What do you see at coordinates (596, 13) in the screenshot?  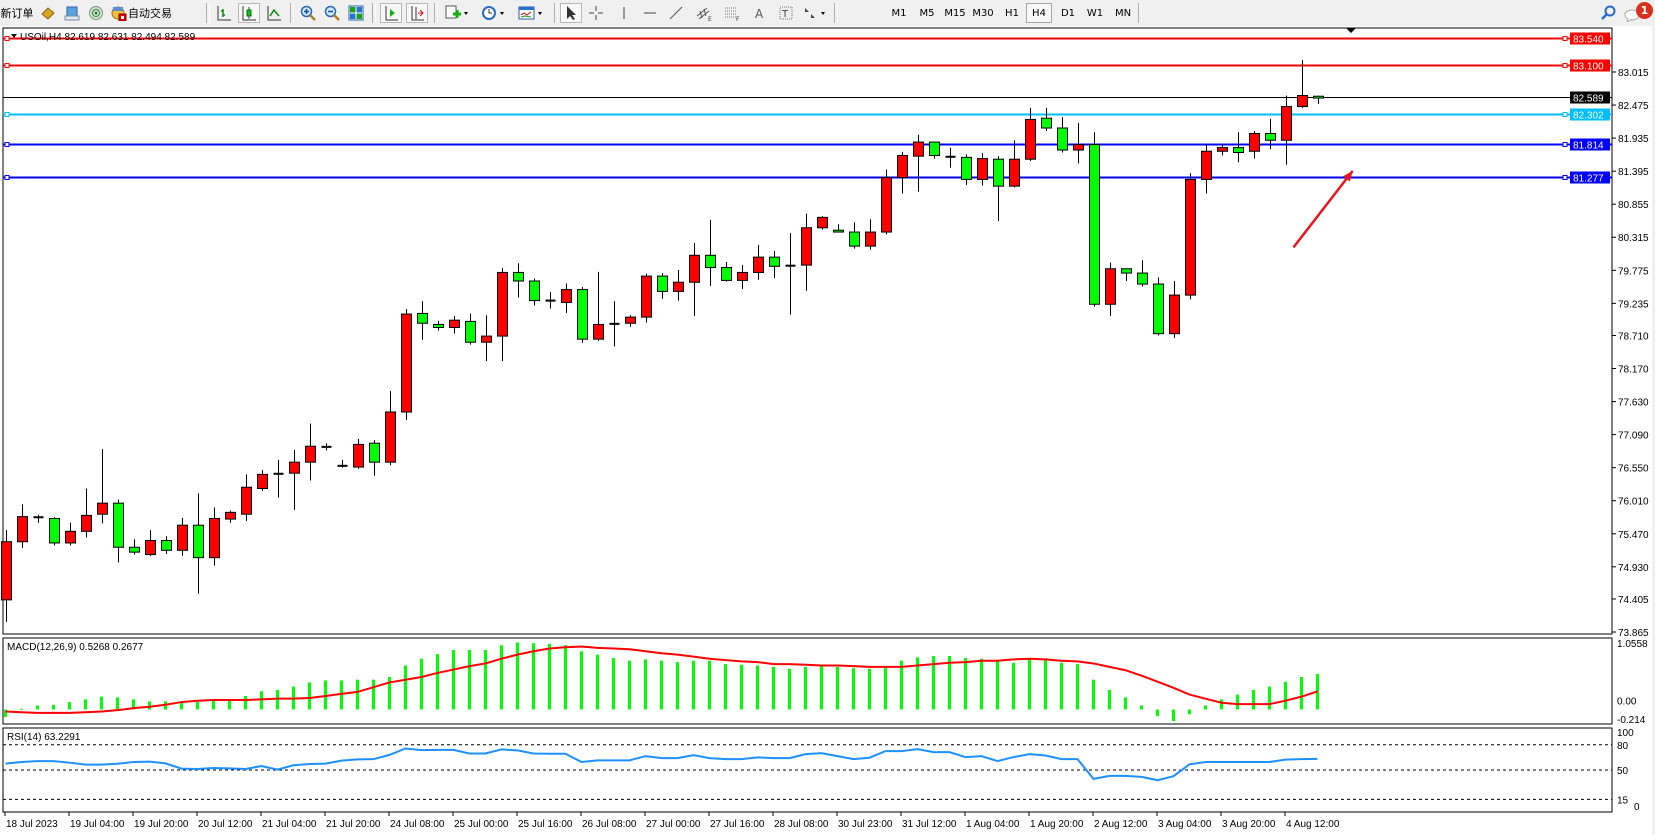 I see `crosshair-button` at bounding box center [596, 13].